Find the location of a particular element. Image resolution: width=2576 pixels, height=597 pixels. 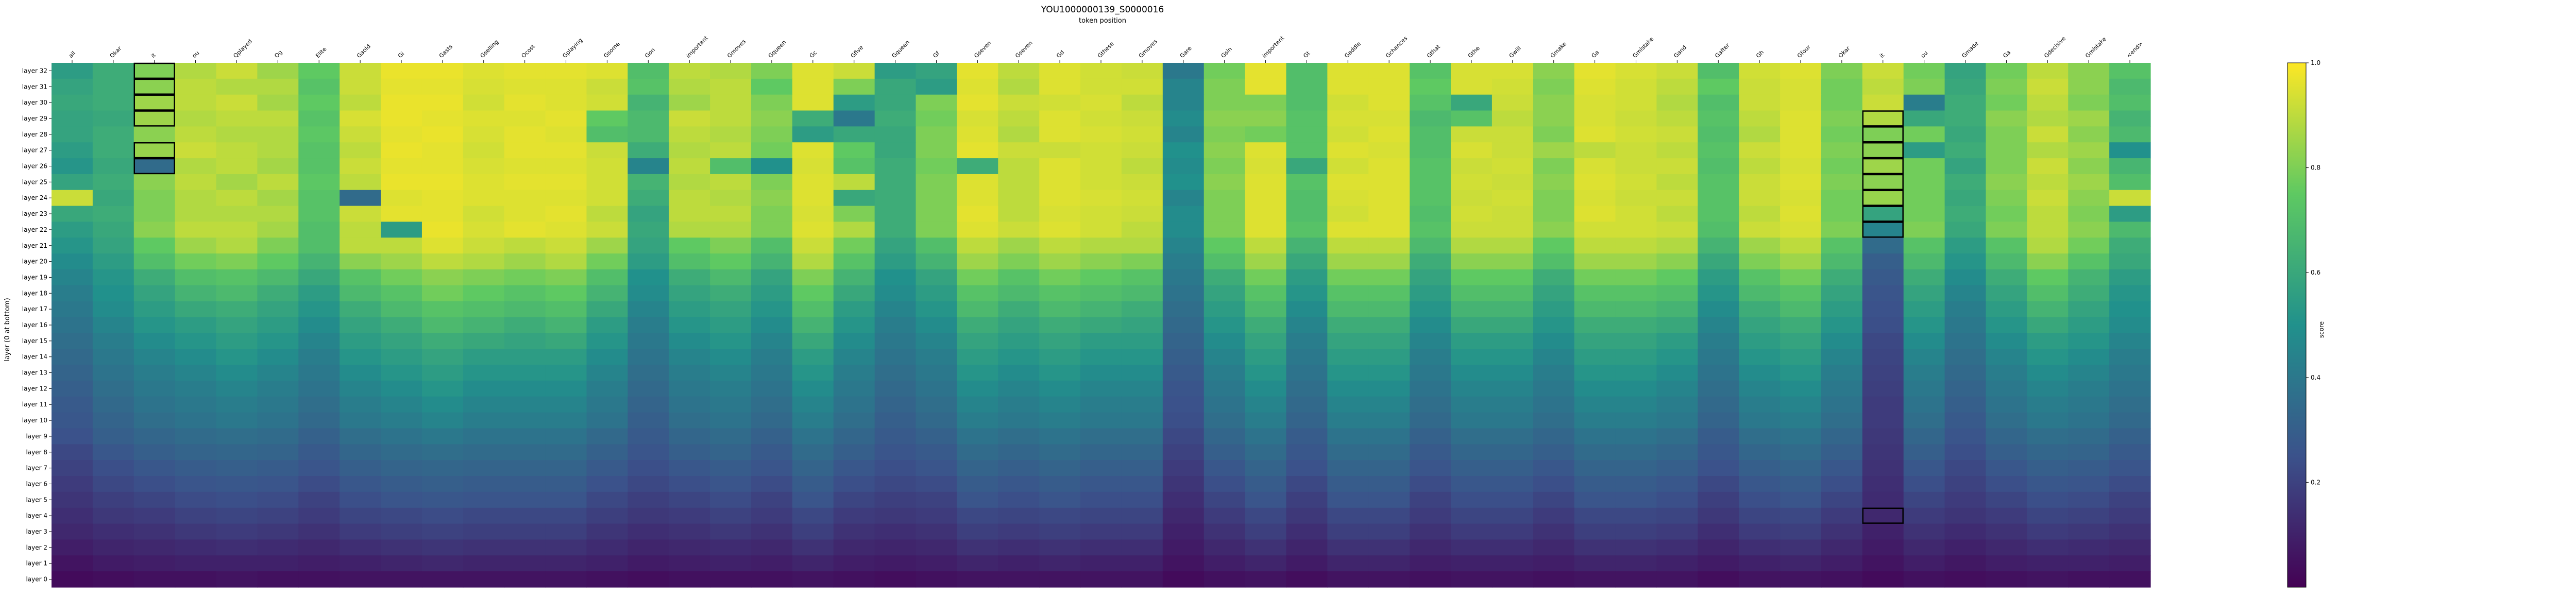

y-tick-label: layer 3 is located at coordinates (36, 531).